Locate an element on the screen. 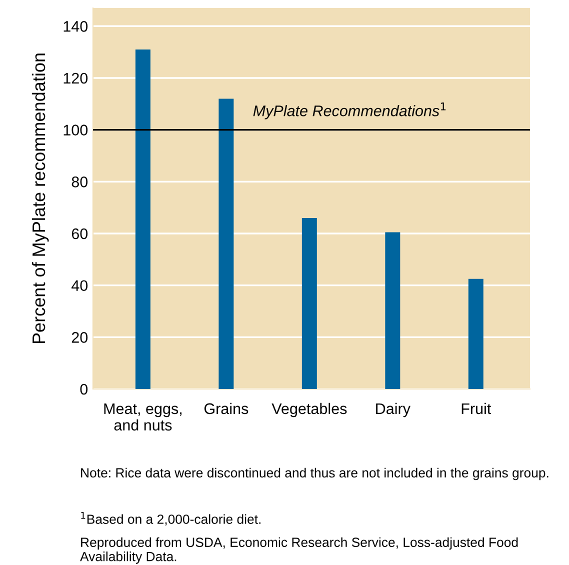  ref-line-label: MyPlate Recommendations$^{1}$ is located at coordinates (349, 111).